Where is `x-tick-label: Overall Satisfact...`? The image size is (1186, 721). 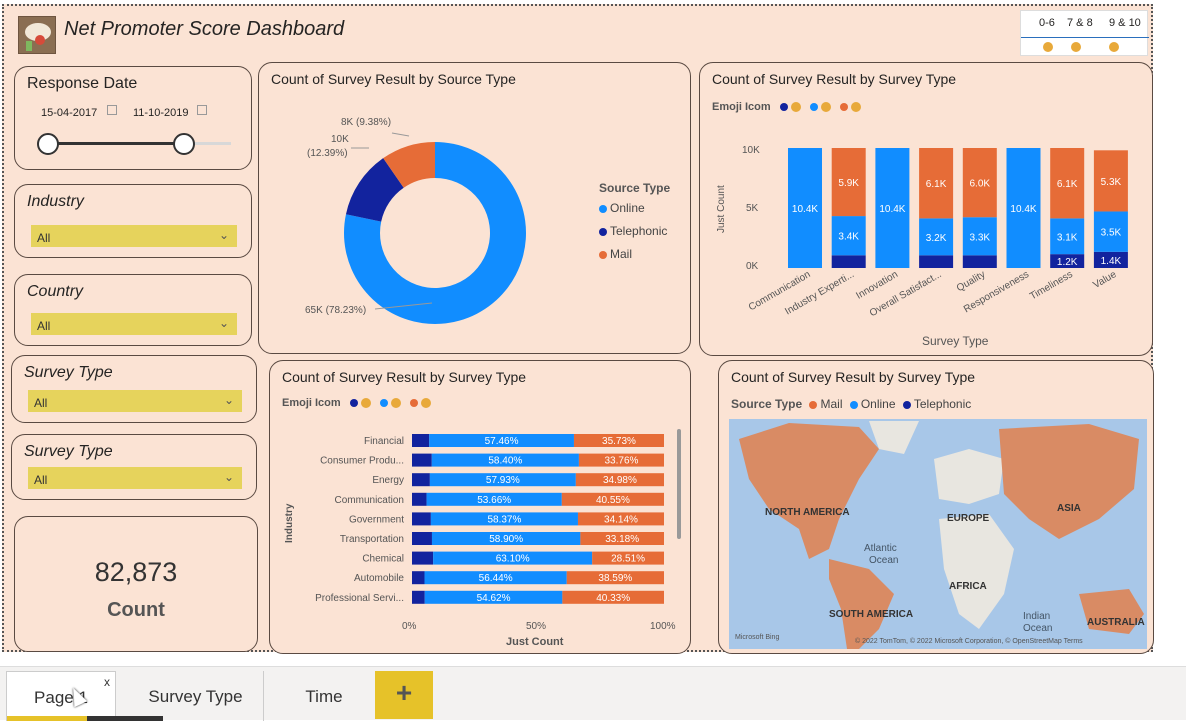 x-tick-label: Overall Satisfact... is located at coordinates (906, 294).